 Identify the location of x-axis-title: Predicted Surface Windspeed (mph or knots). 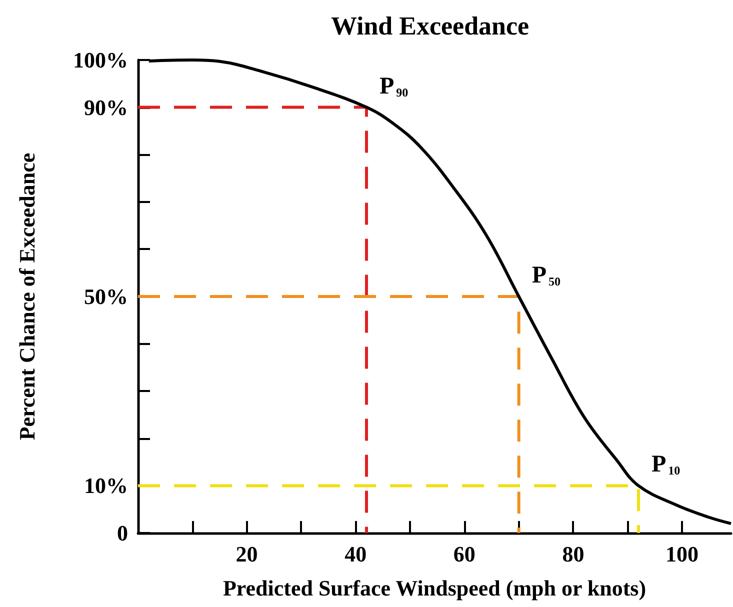
(434, 588).